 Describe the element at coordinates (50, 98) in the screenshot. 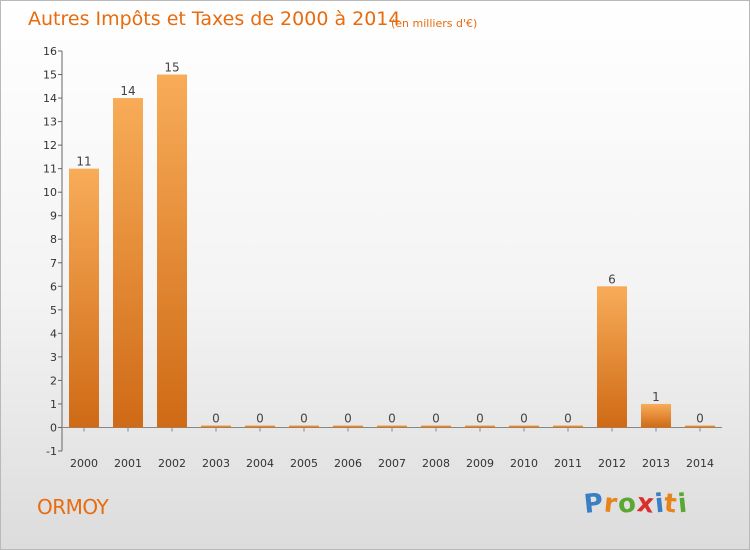

I see `y-tick-label: 14` at that location.